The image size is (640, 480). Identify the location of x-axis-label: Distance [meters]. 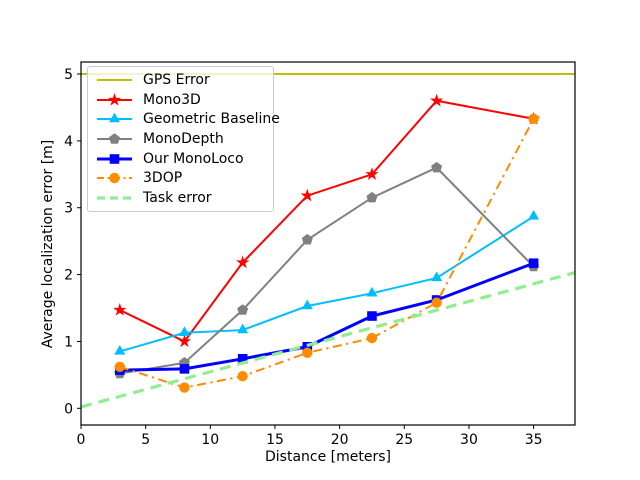
(328, 457).